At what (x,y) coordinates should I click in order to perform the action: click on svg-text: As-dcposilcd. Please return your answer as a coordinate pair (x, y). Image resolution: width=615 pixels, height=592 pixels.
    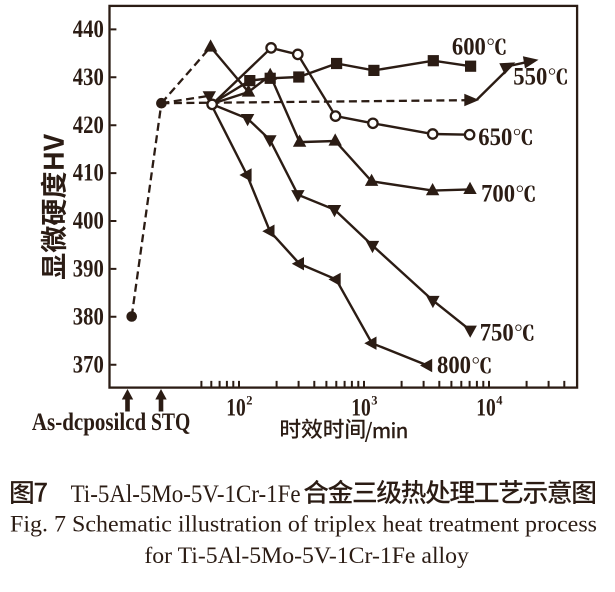
    Looking at the image, I should click on (89, 422).